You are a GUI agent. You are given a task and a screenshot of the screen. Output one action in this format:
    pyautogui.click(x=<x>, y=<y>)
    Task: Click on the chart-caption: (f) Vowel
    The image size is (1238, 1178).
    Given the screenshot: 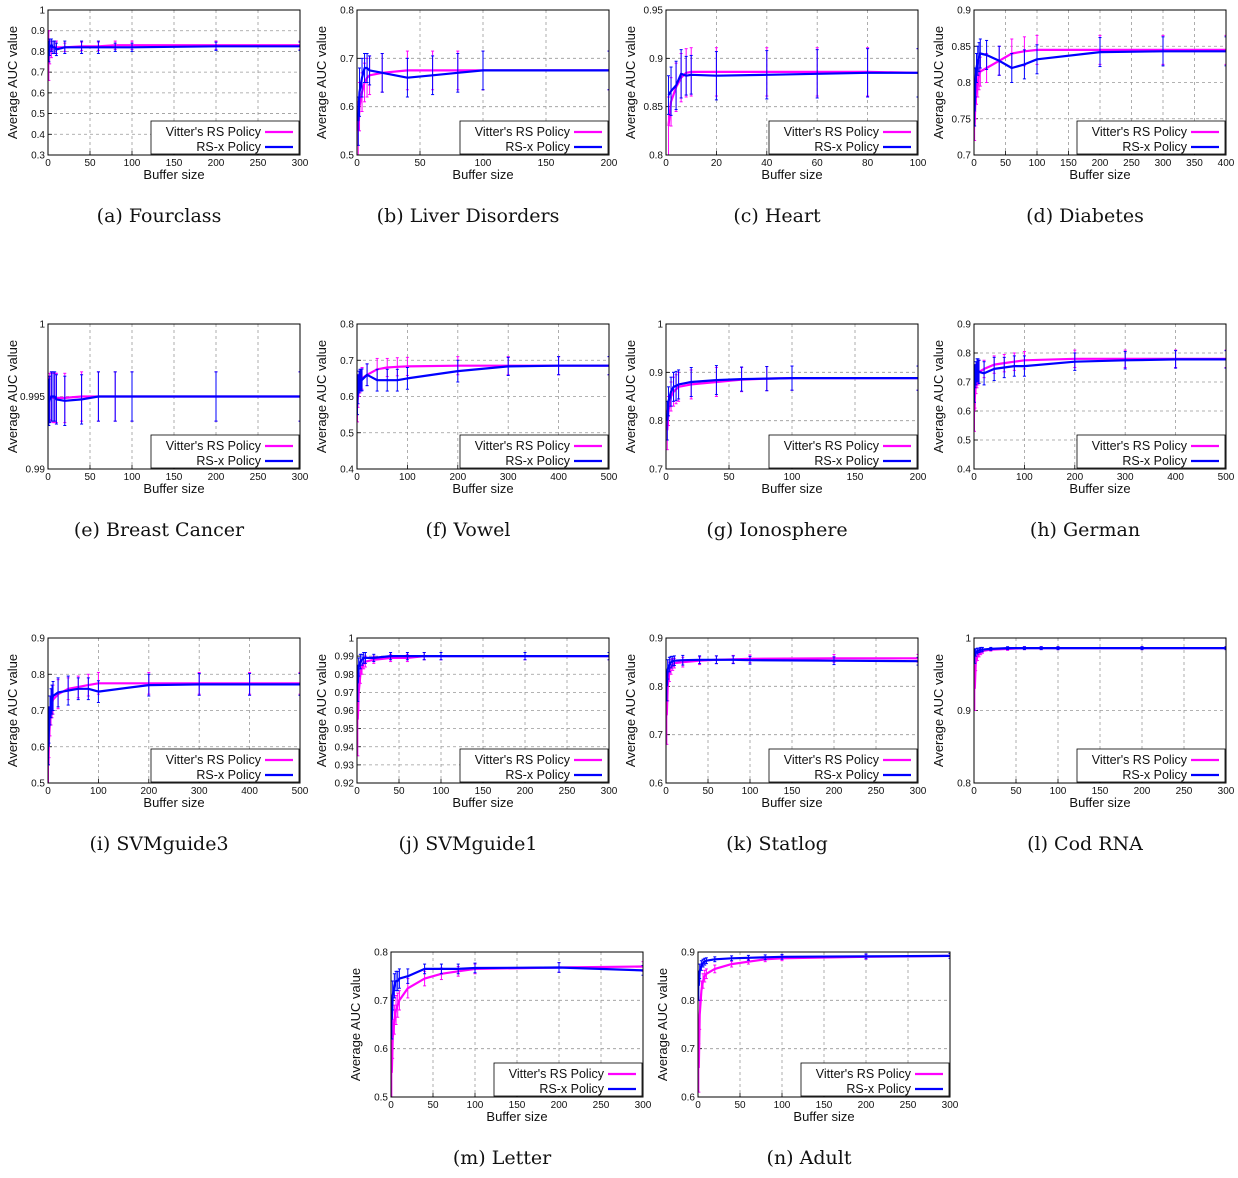 What is the action you would take?
    pyautogui.click(x=468, y=530)
    